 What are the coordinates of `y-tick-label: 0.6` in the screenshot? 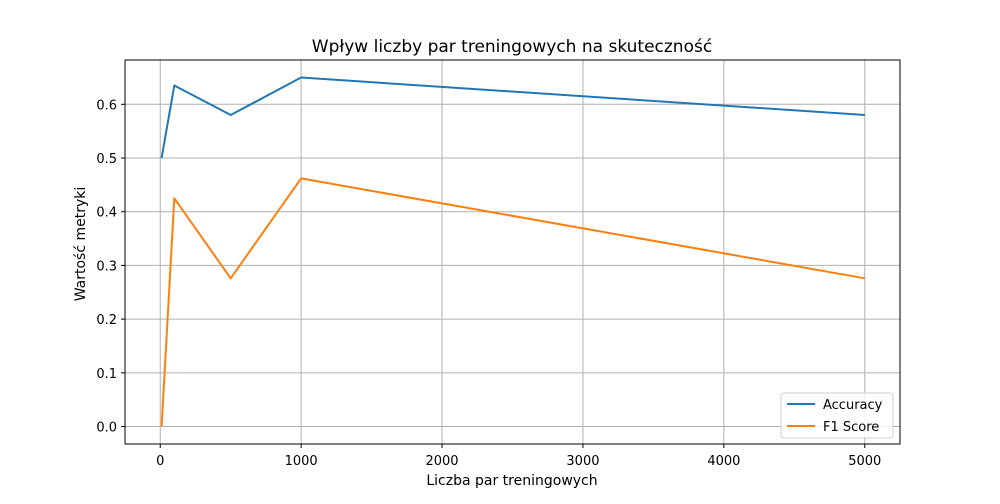 It's located at (106, 105).